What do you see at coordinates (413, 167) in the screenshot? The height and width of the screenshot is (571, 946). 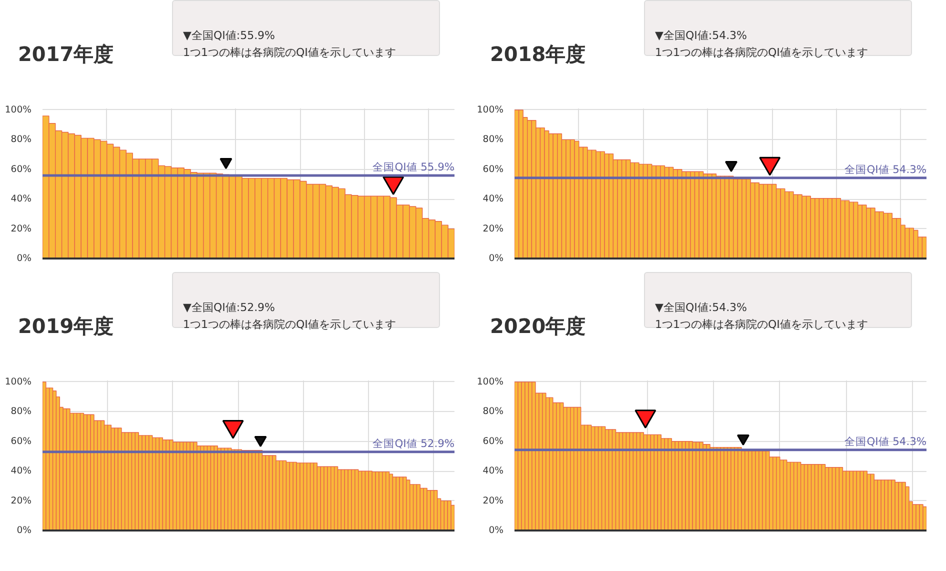 I see `ref-line-label: 全国QI値 55.9%` at bounding box center [413, 167].